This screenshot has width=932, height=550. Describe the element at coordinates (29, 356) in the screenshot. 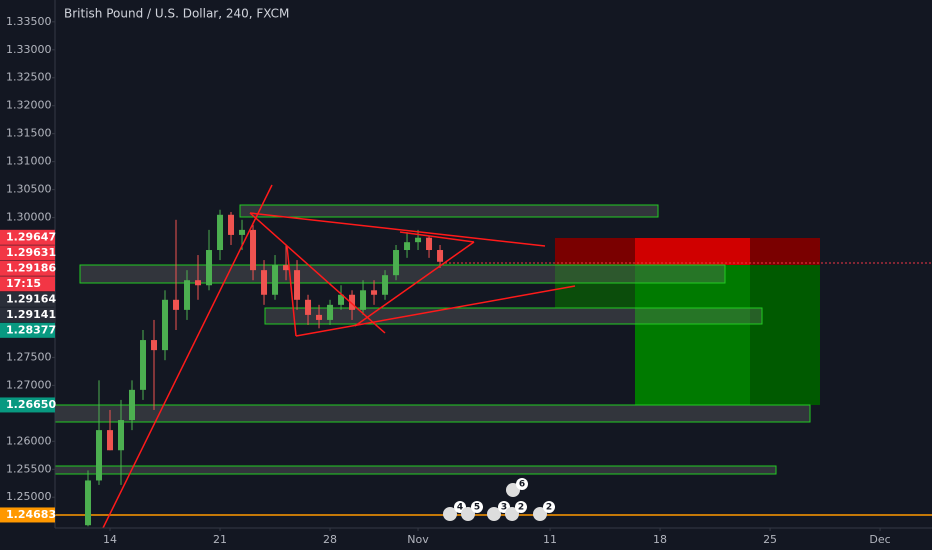

I see `y-tick-label: 1.27500` at that location.